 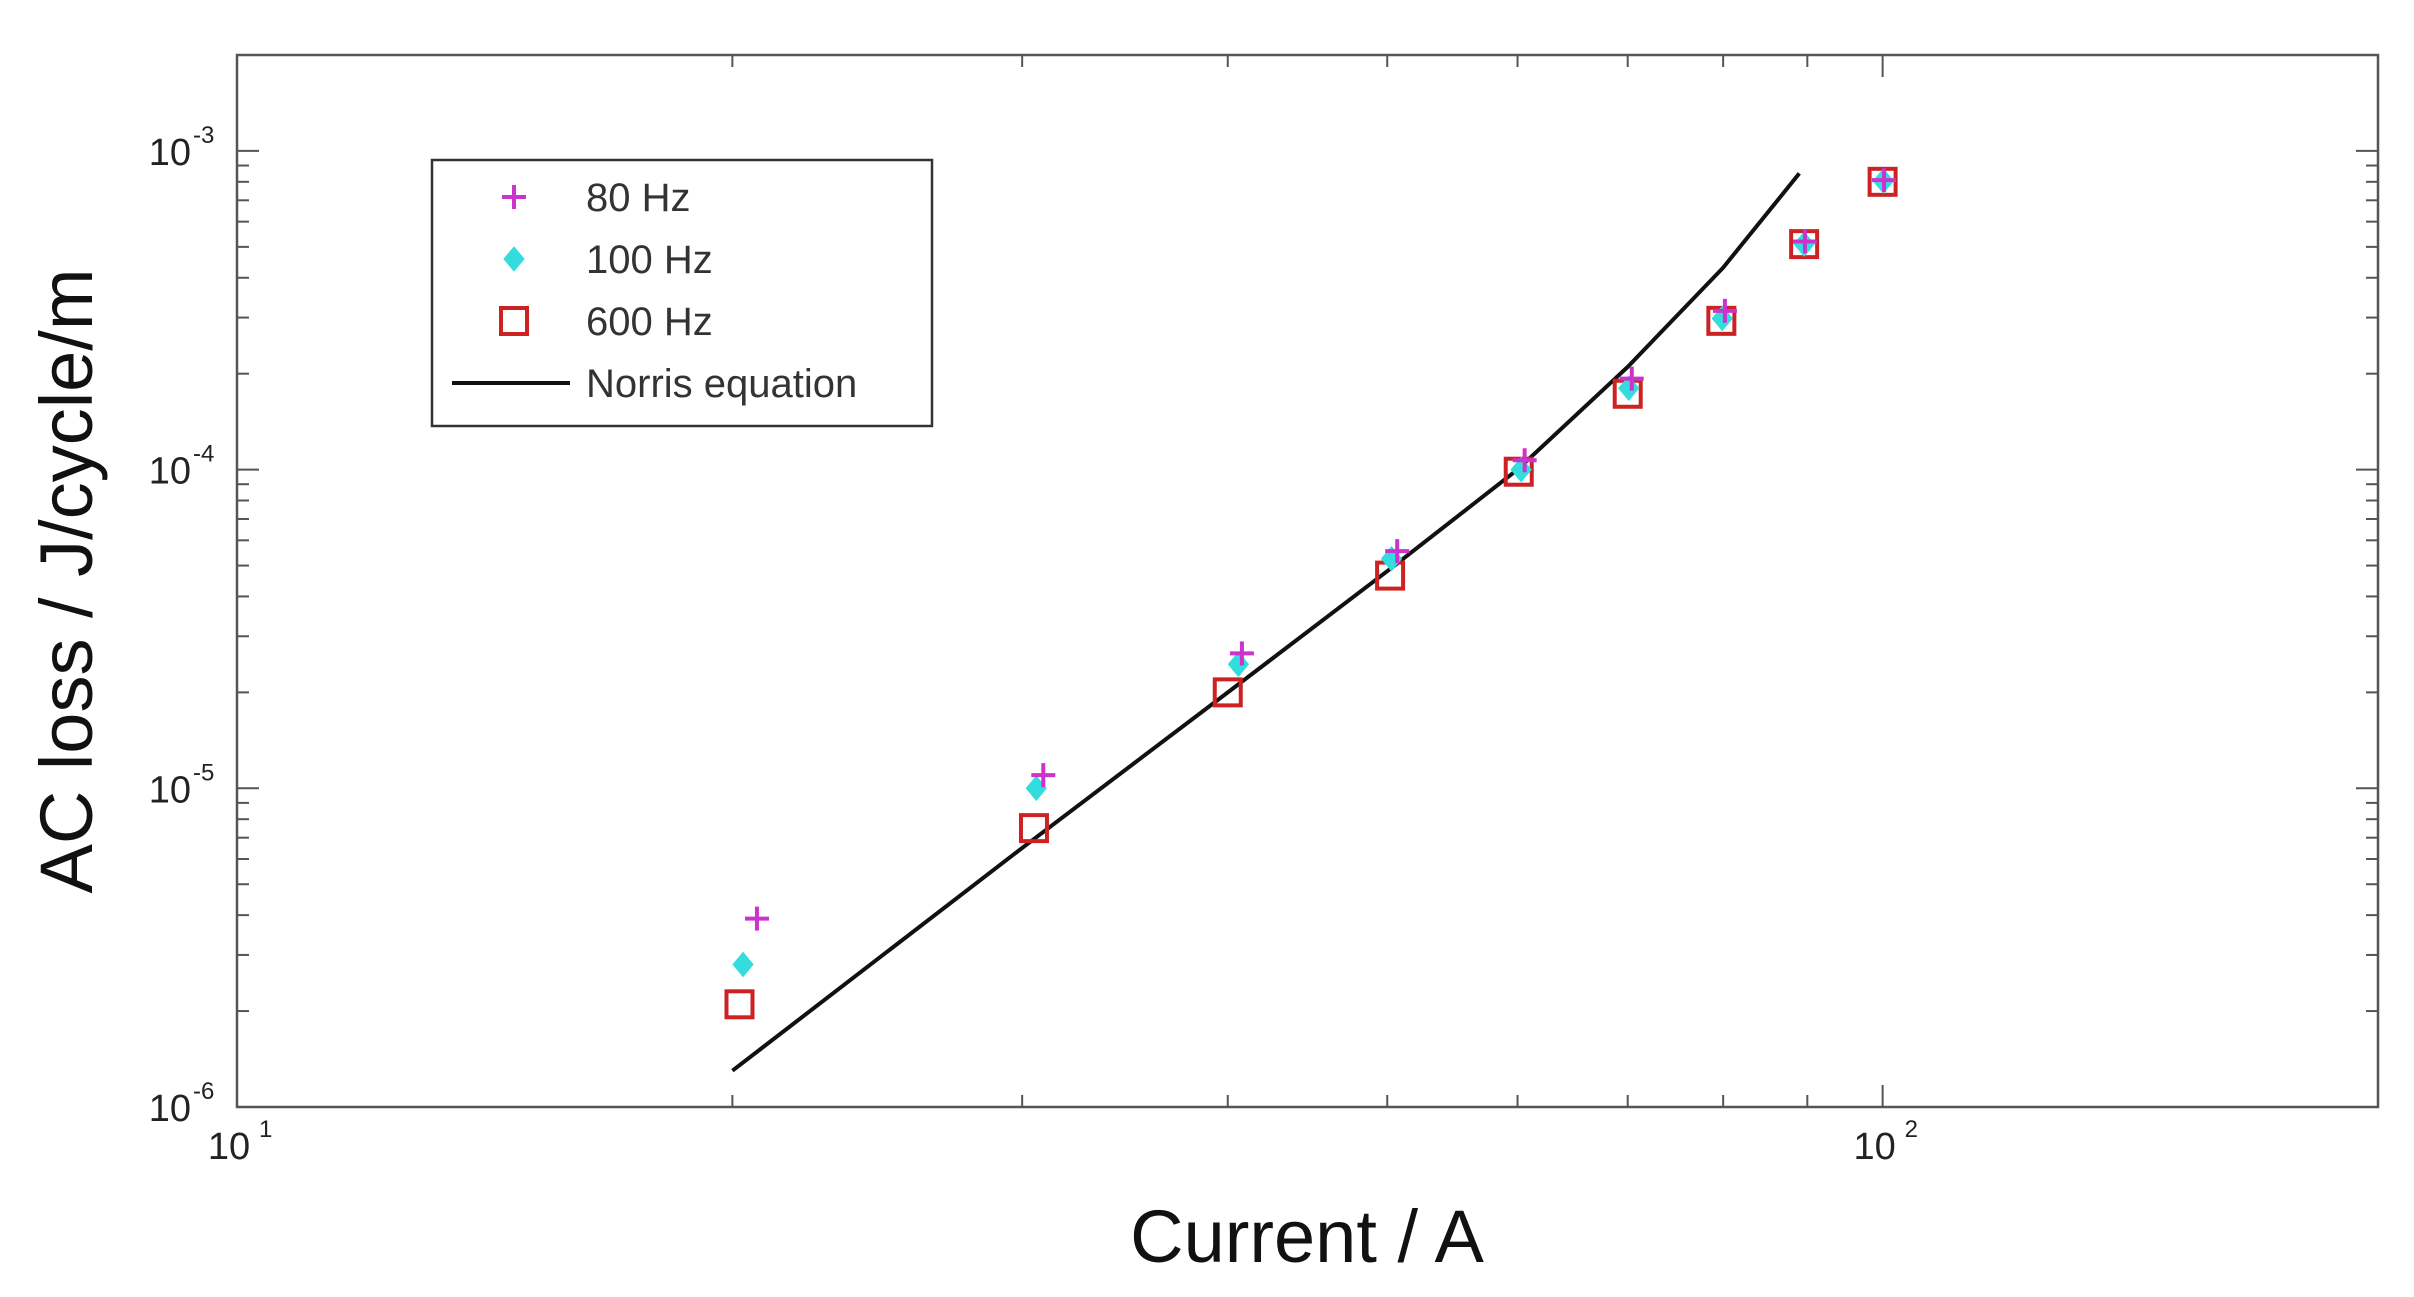 What do you see at coordinates (514, 259) in the screenshot?
I see `legend-marker-diamond` at bounding box center [514, 259].